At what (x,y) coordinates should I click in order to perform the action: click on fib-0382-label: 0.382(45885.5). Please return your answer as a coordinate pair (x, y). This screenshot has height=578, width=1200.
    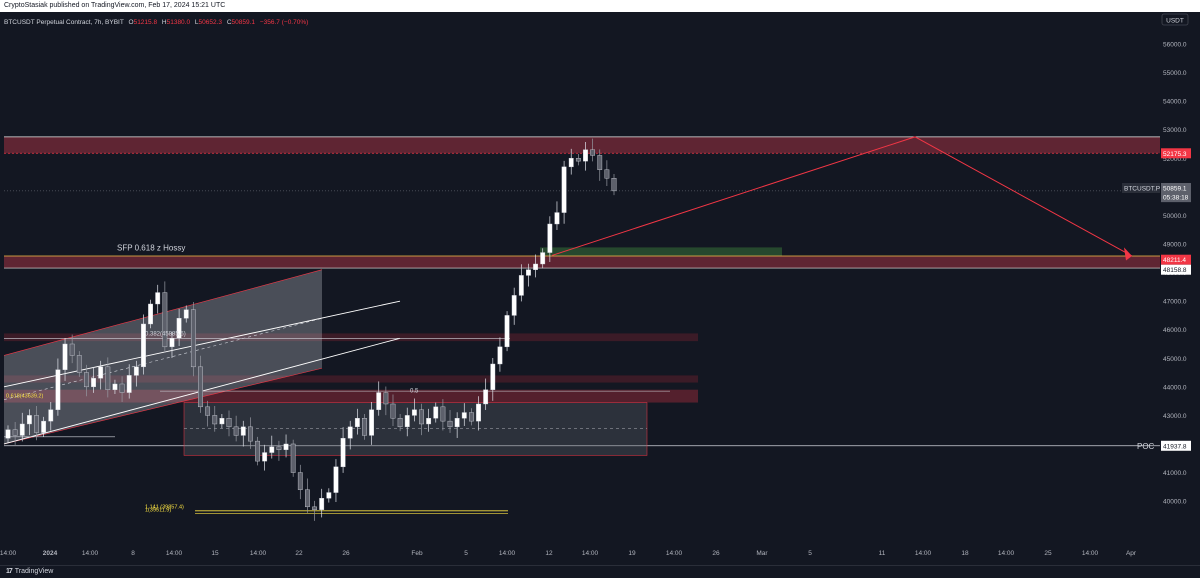
    Looking at the image, I should click on (165, 334).